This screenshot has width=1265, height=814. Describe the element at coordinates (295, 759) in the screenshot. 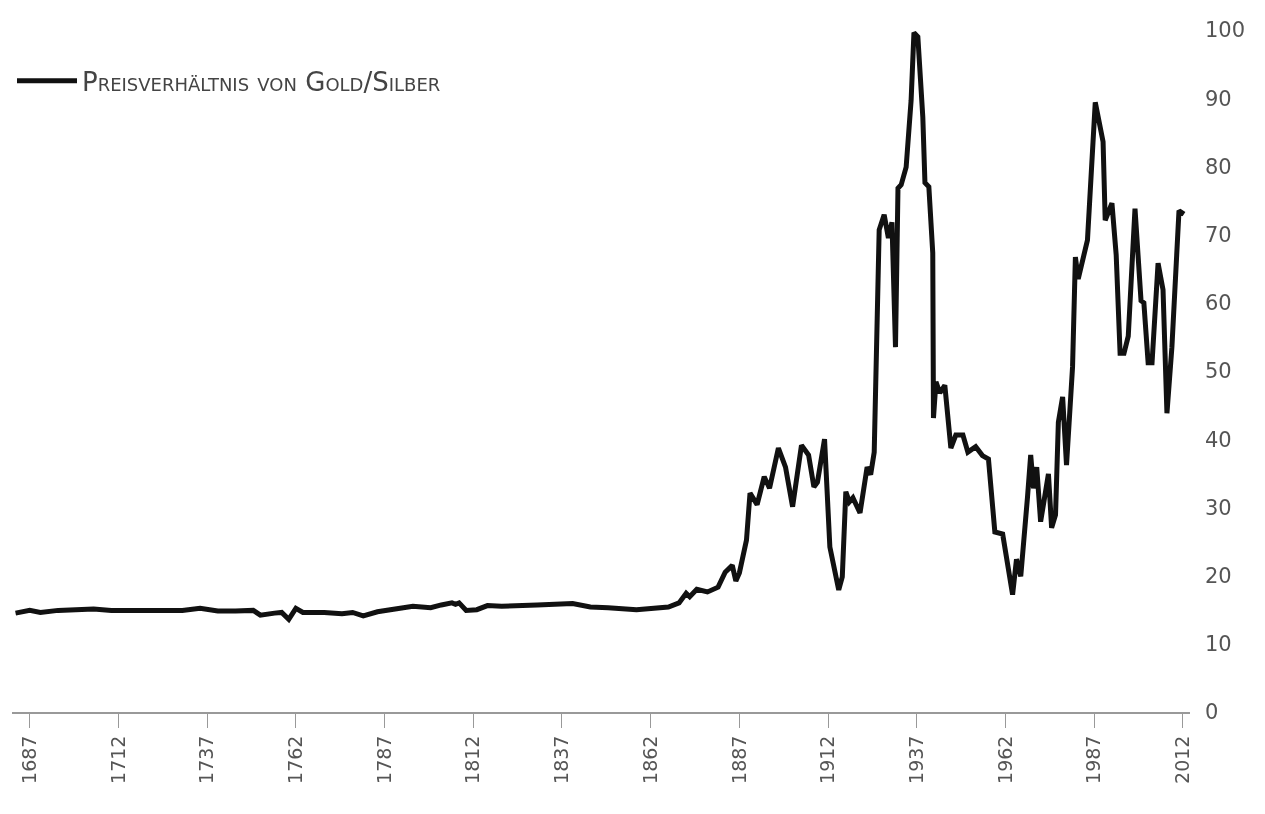

I see `x-tick-label: 1762` at that location.